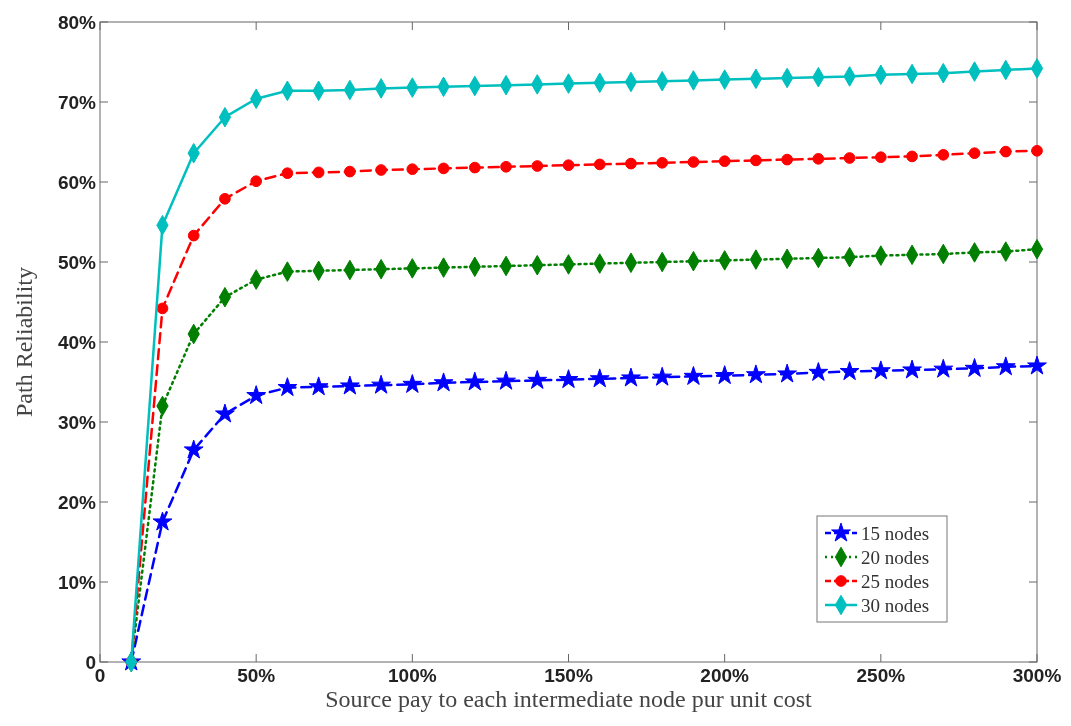 The width and height of the screenshot is (1071, 726). What do you see at coordinates (77, 182) in the screenshot?
I see `y-tick-label: 60%` at bounding box center [77, 182].